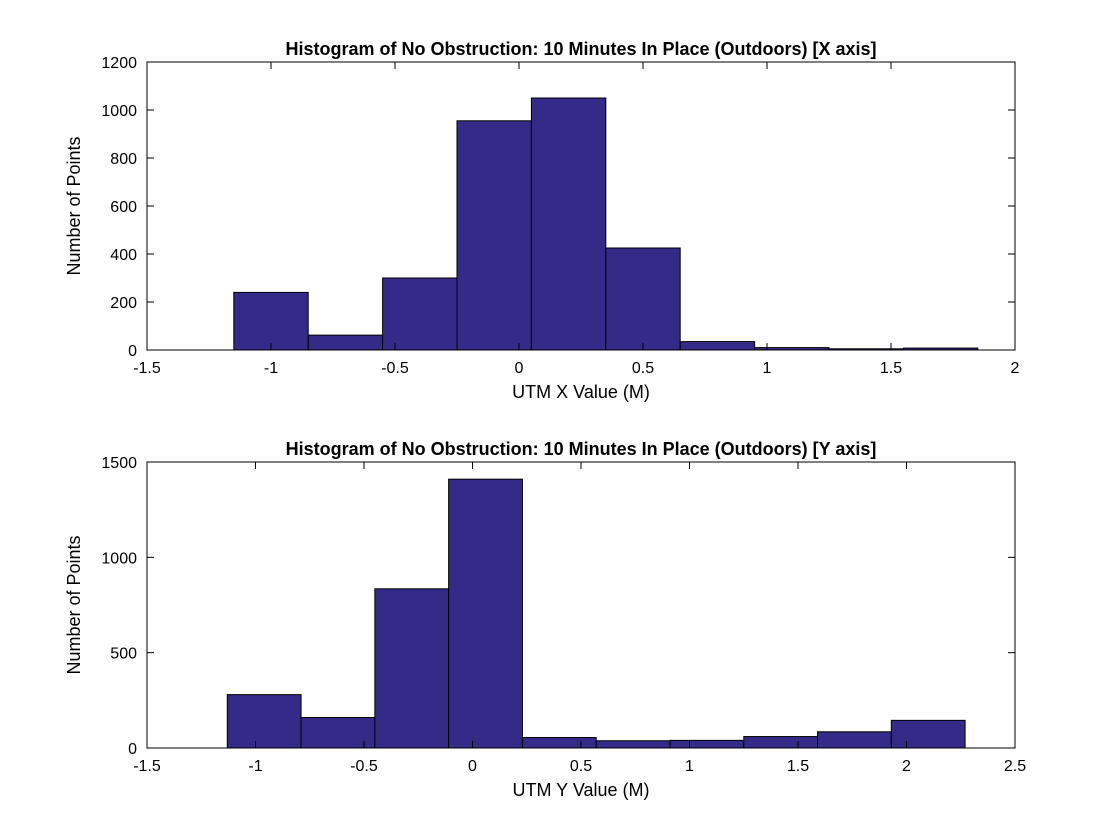  Describe the element at coordinates (123, 654) in the screenshot. I see `y-tick-label: 500` at that location.